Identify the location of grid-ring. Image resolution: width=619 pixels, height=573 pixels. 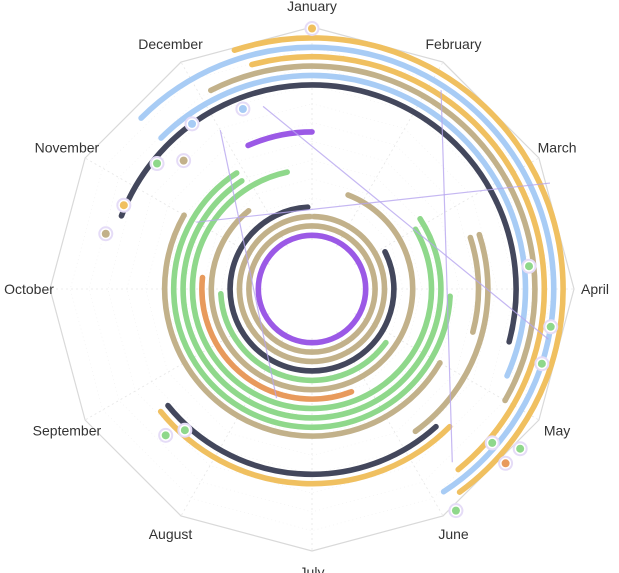
(312, 289).